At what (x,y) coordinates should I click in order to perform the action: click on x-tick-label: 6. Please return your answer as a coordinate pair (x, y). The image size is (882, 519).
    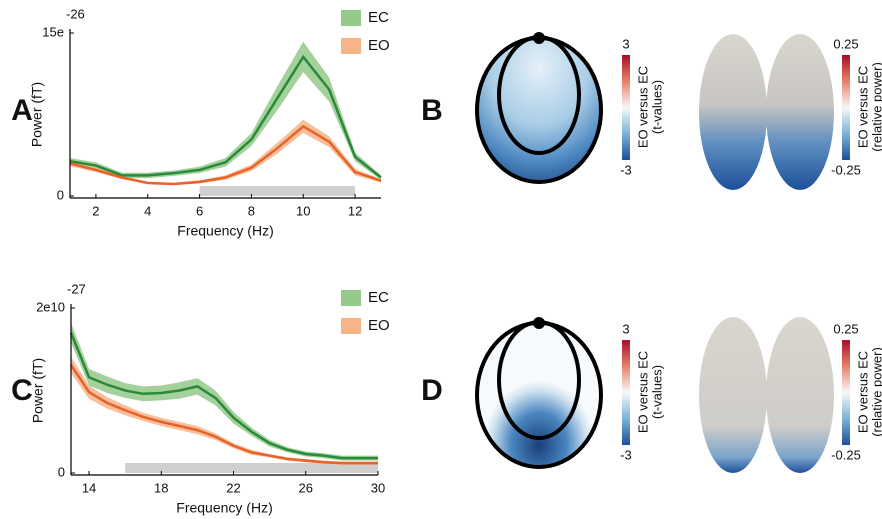
    Looking at the image, I should click on (199, 210).